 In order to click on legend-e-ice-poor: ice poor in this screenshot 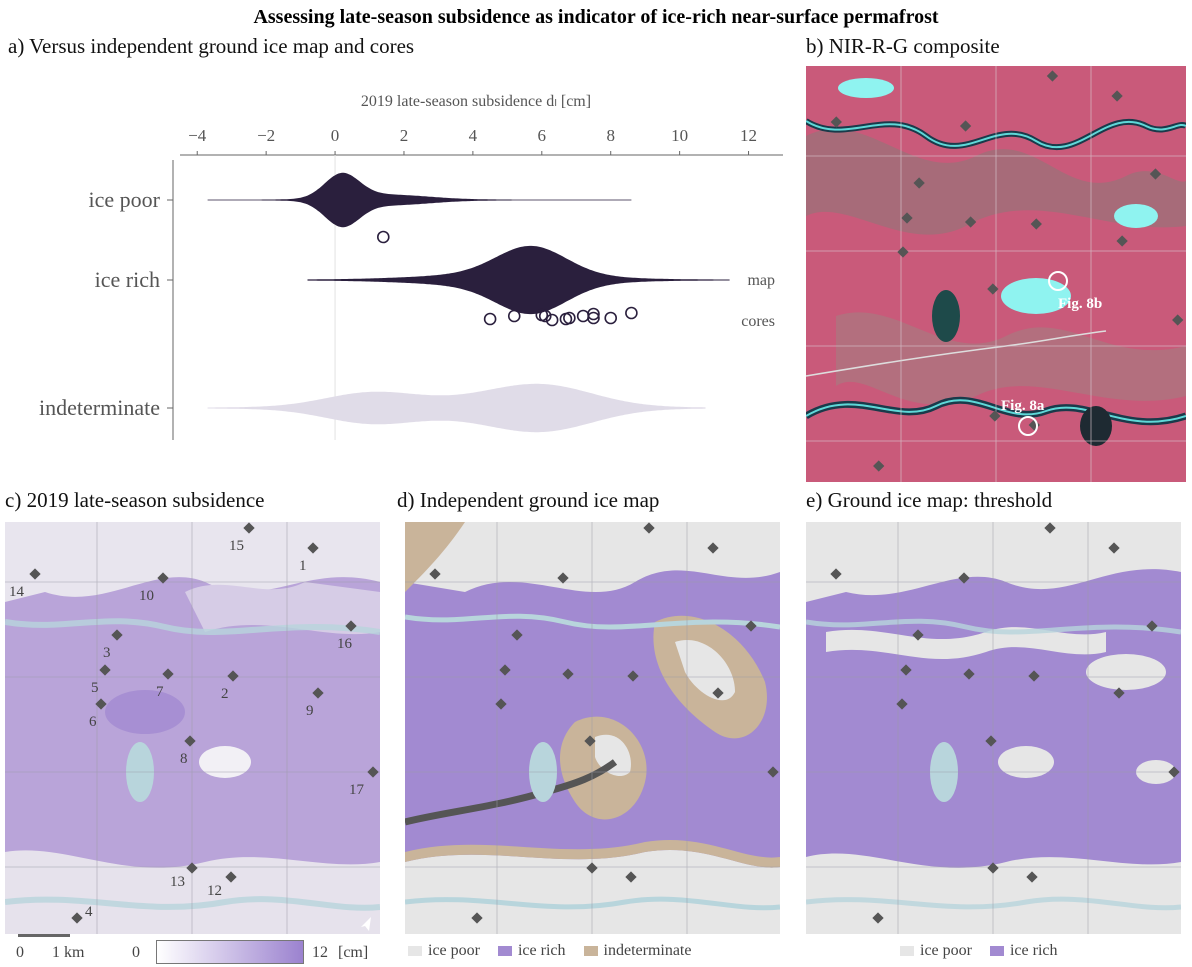, I will do `click(946, 950)`.